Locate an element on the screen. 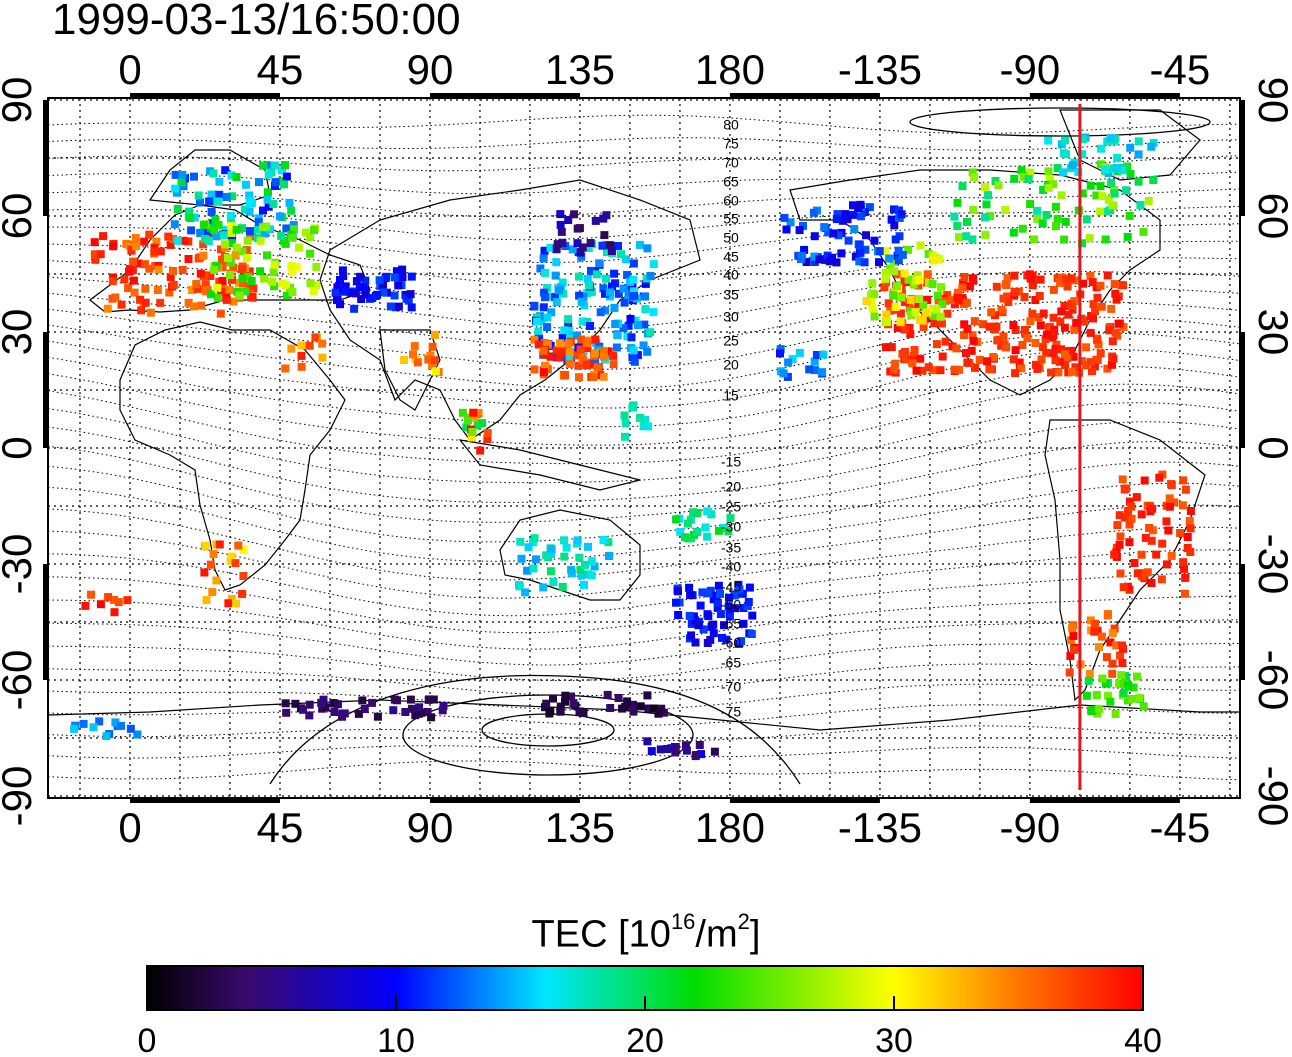  contour-label: -60 is located at coordinates (731, 643).